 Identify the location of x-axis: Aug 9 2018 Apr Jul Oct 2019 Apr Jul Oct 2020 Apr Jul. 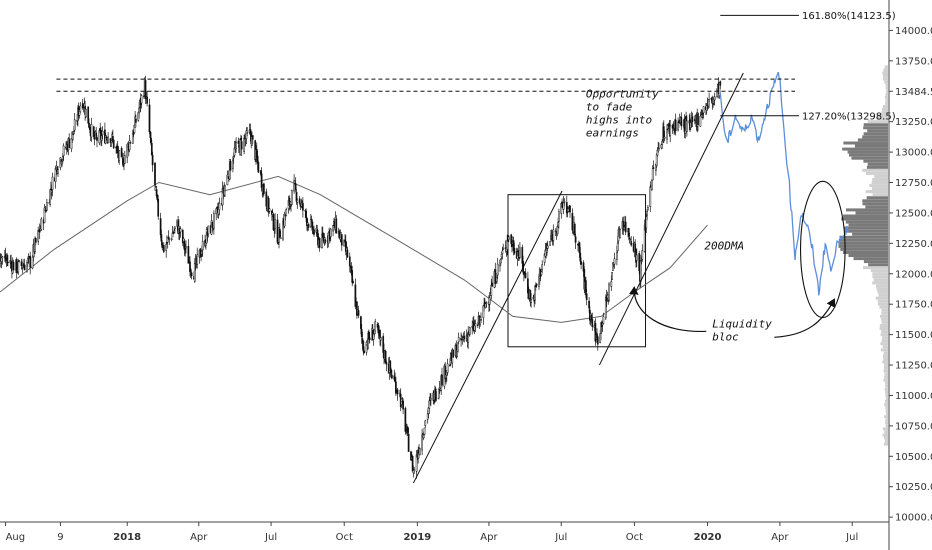
(444, 532).